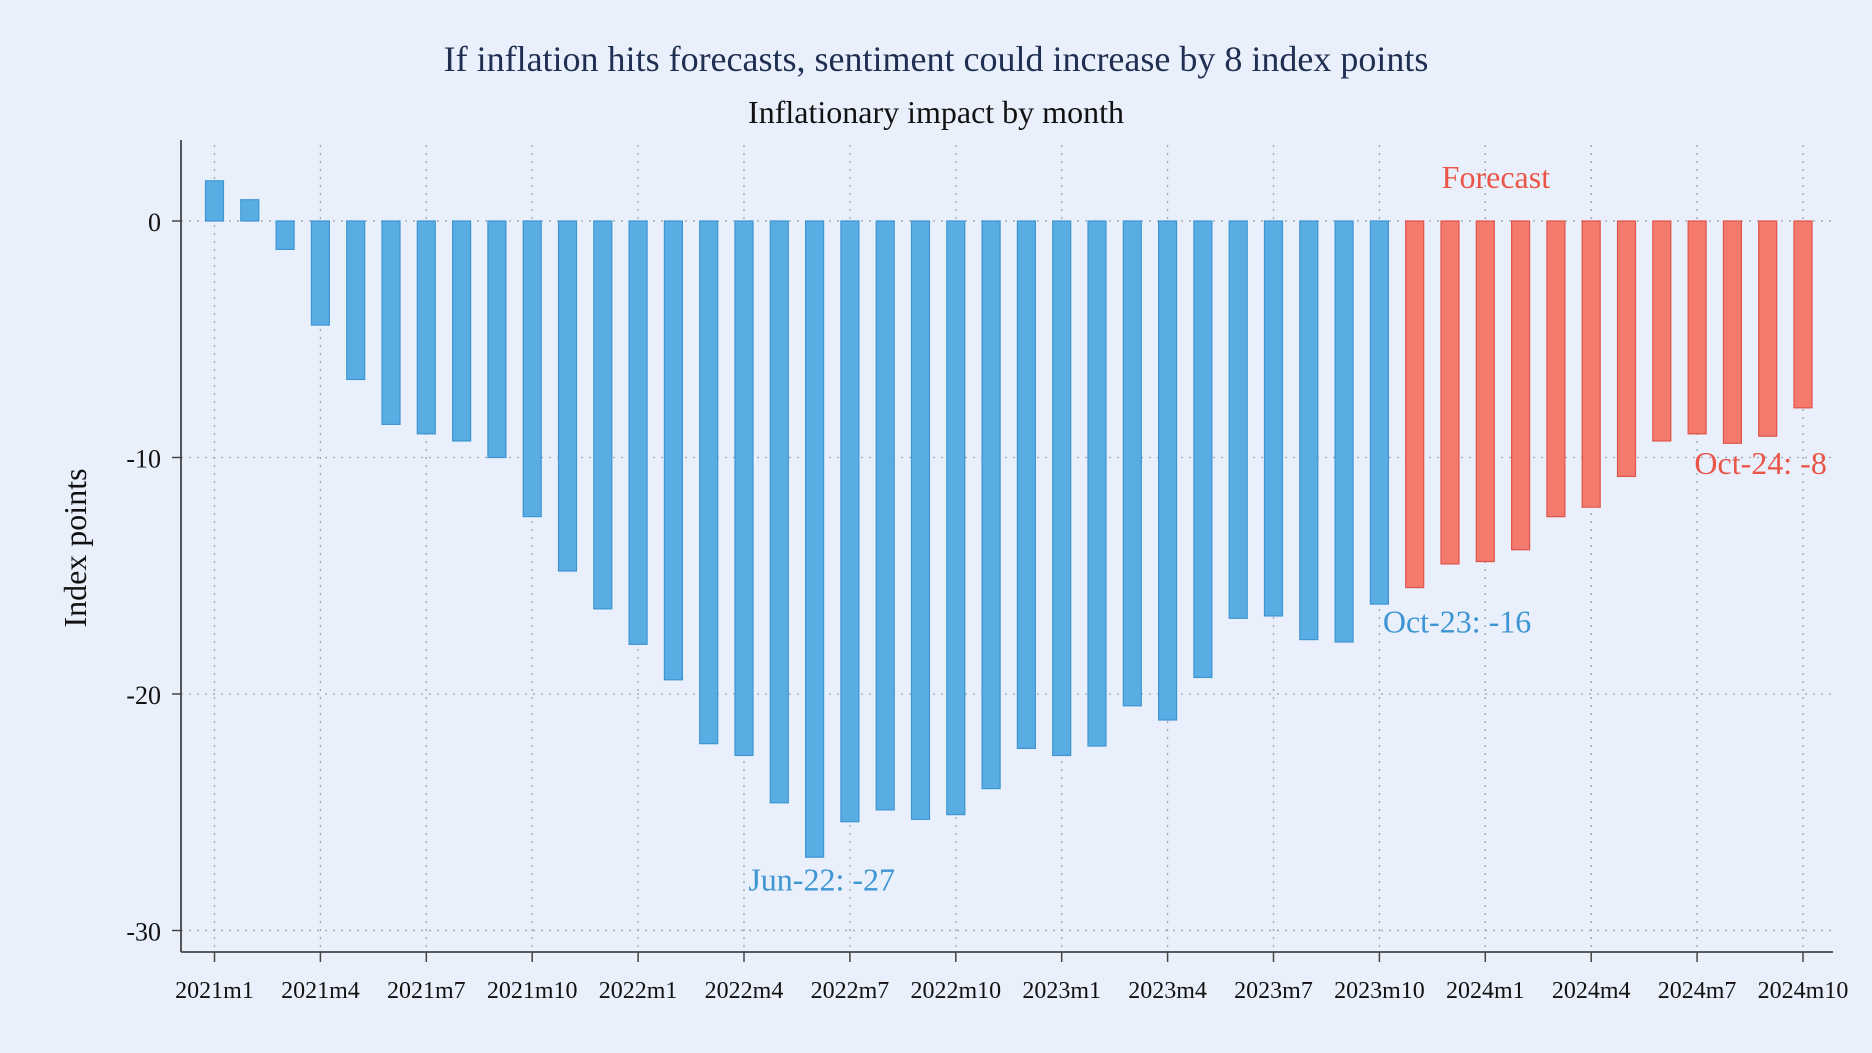  Describe the element at coordinates (920, 520) in the screenshot. I see `bar-2022m9` at that location.